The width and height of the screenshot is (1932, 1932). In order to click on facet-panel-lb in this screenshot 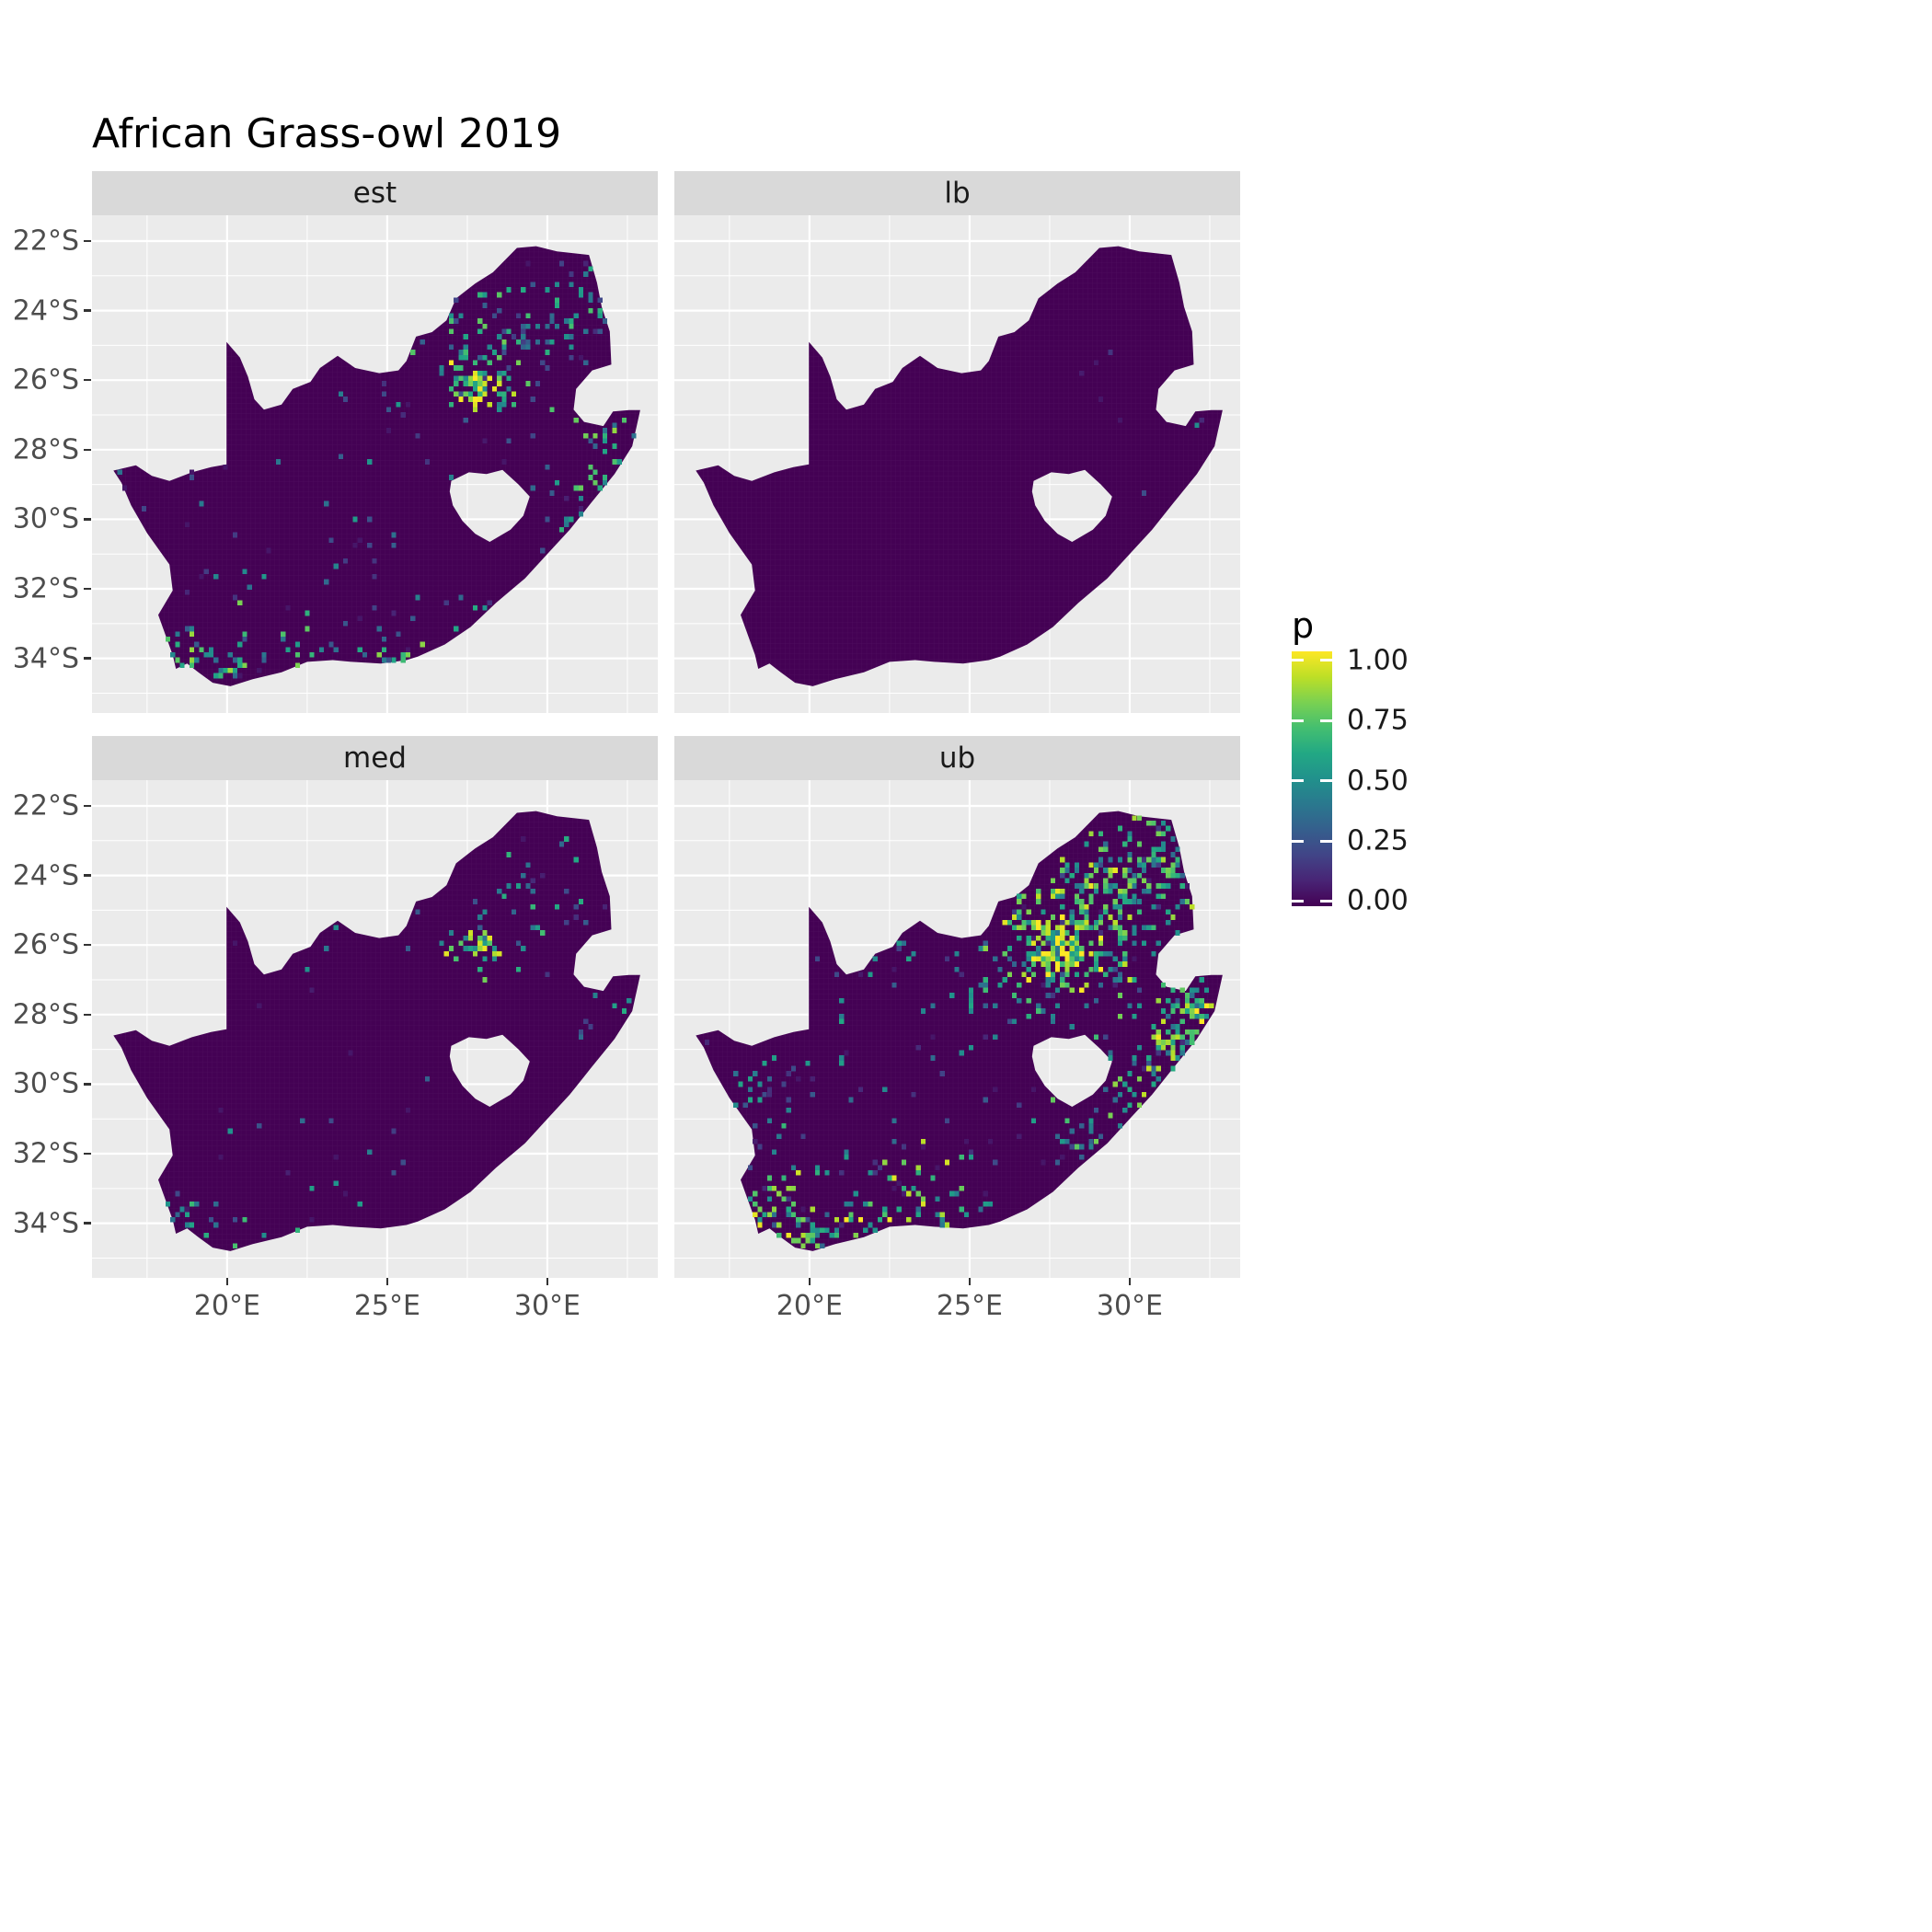, I will do `click(957, 464)`.